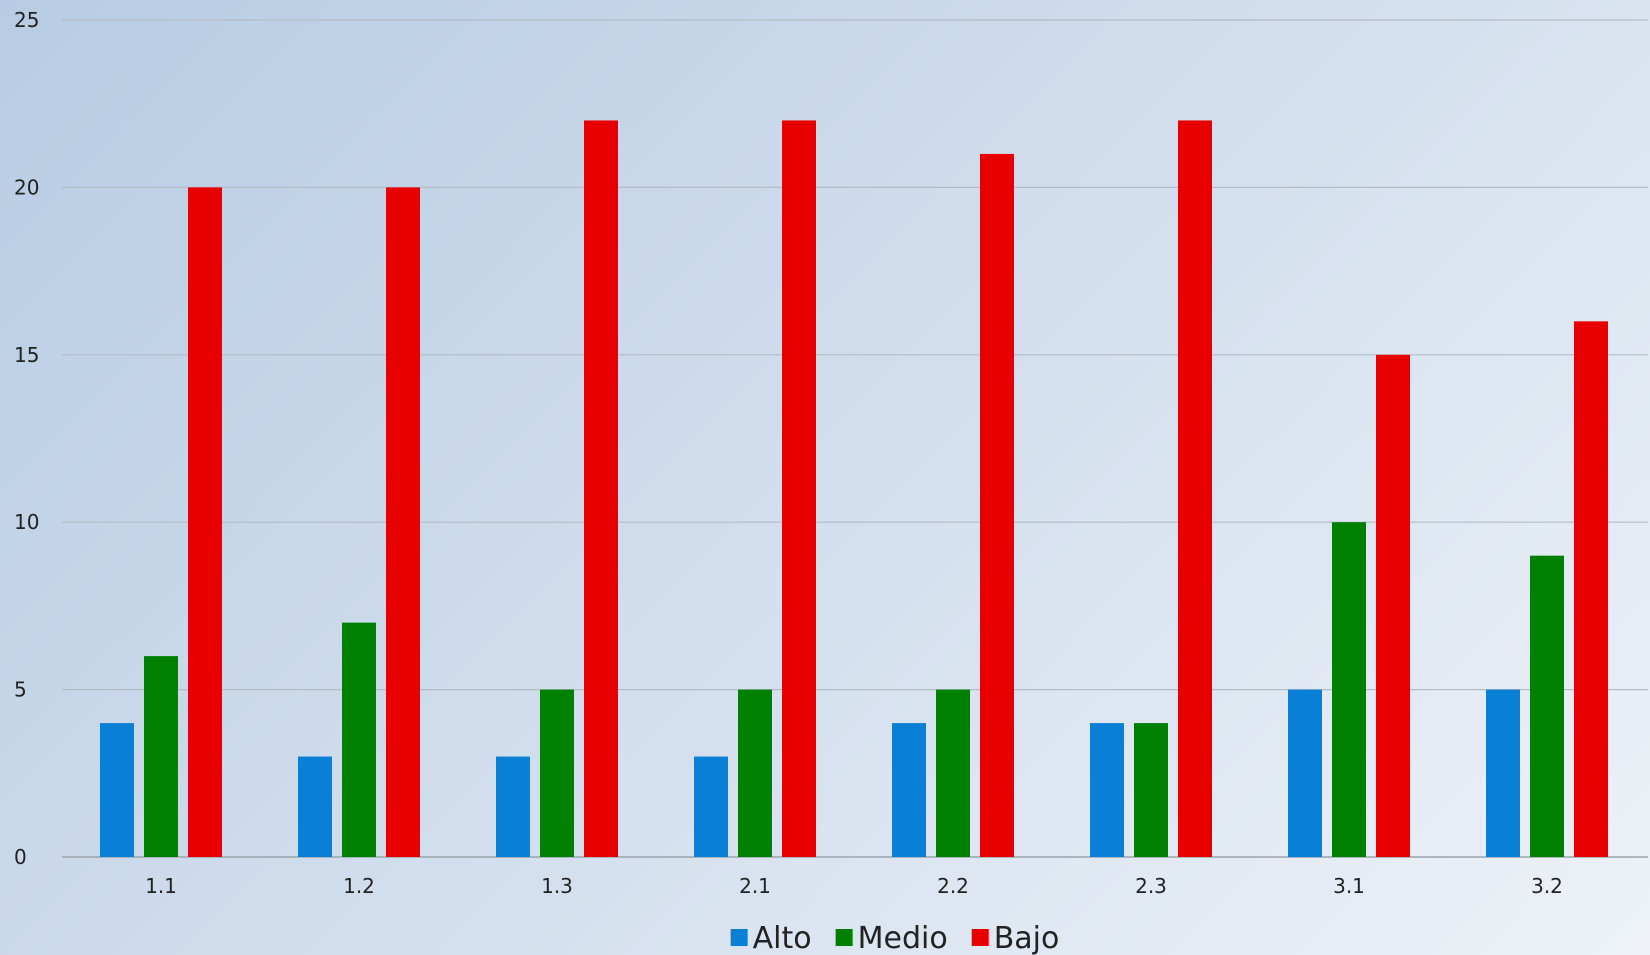 The image size is (1650, 955). What do you see at coordinates (161, 886) in the screenshot?
I see `x-tick-label: 1.1` at bounding box center [161, 886].